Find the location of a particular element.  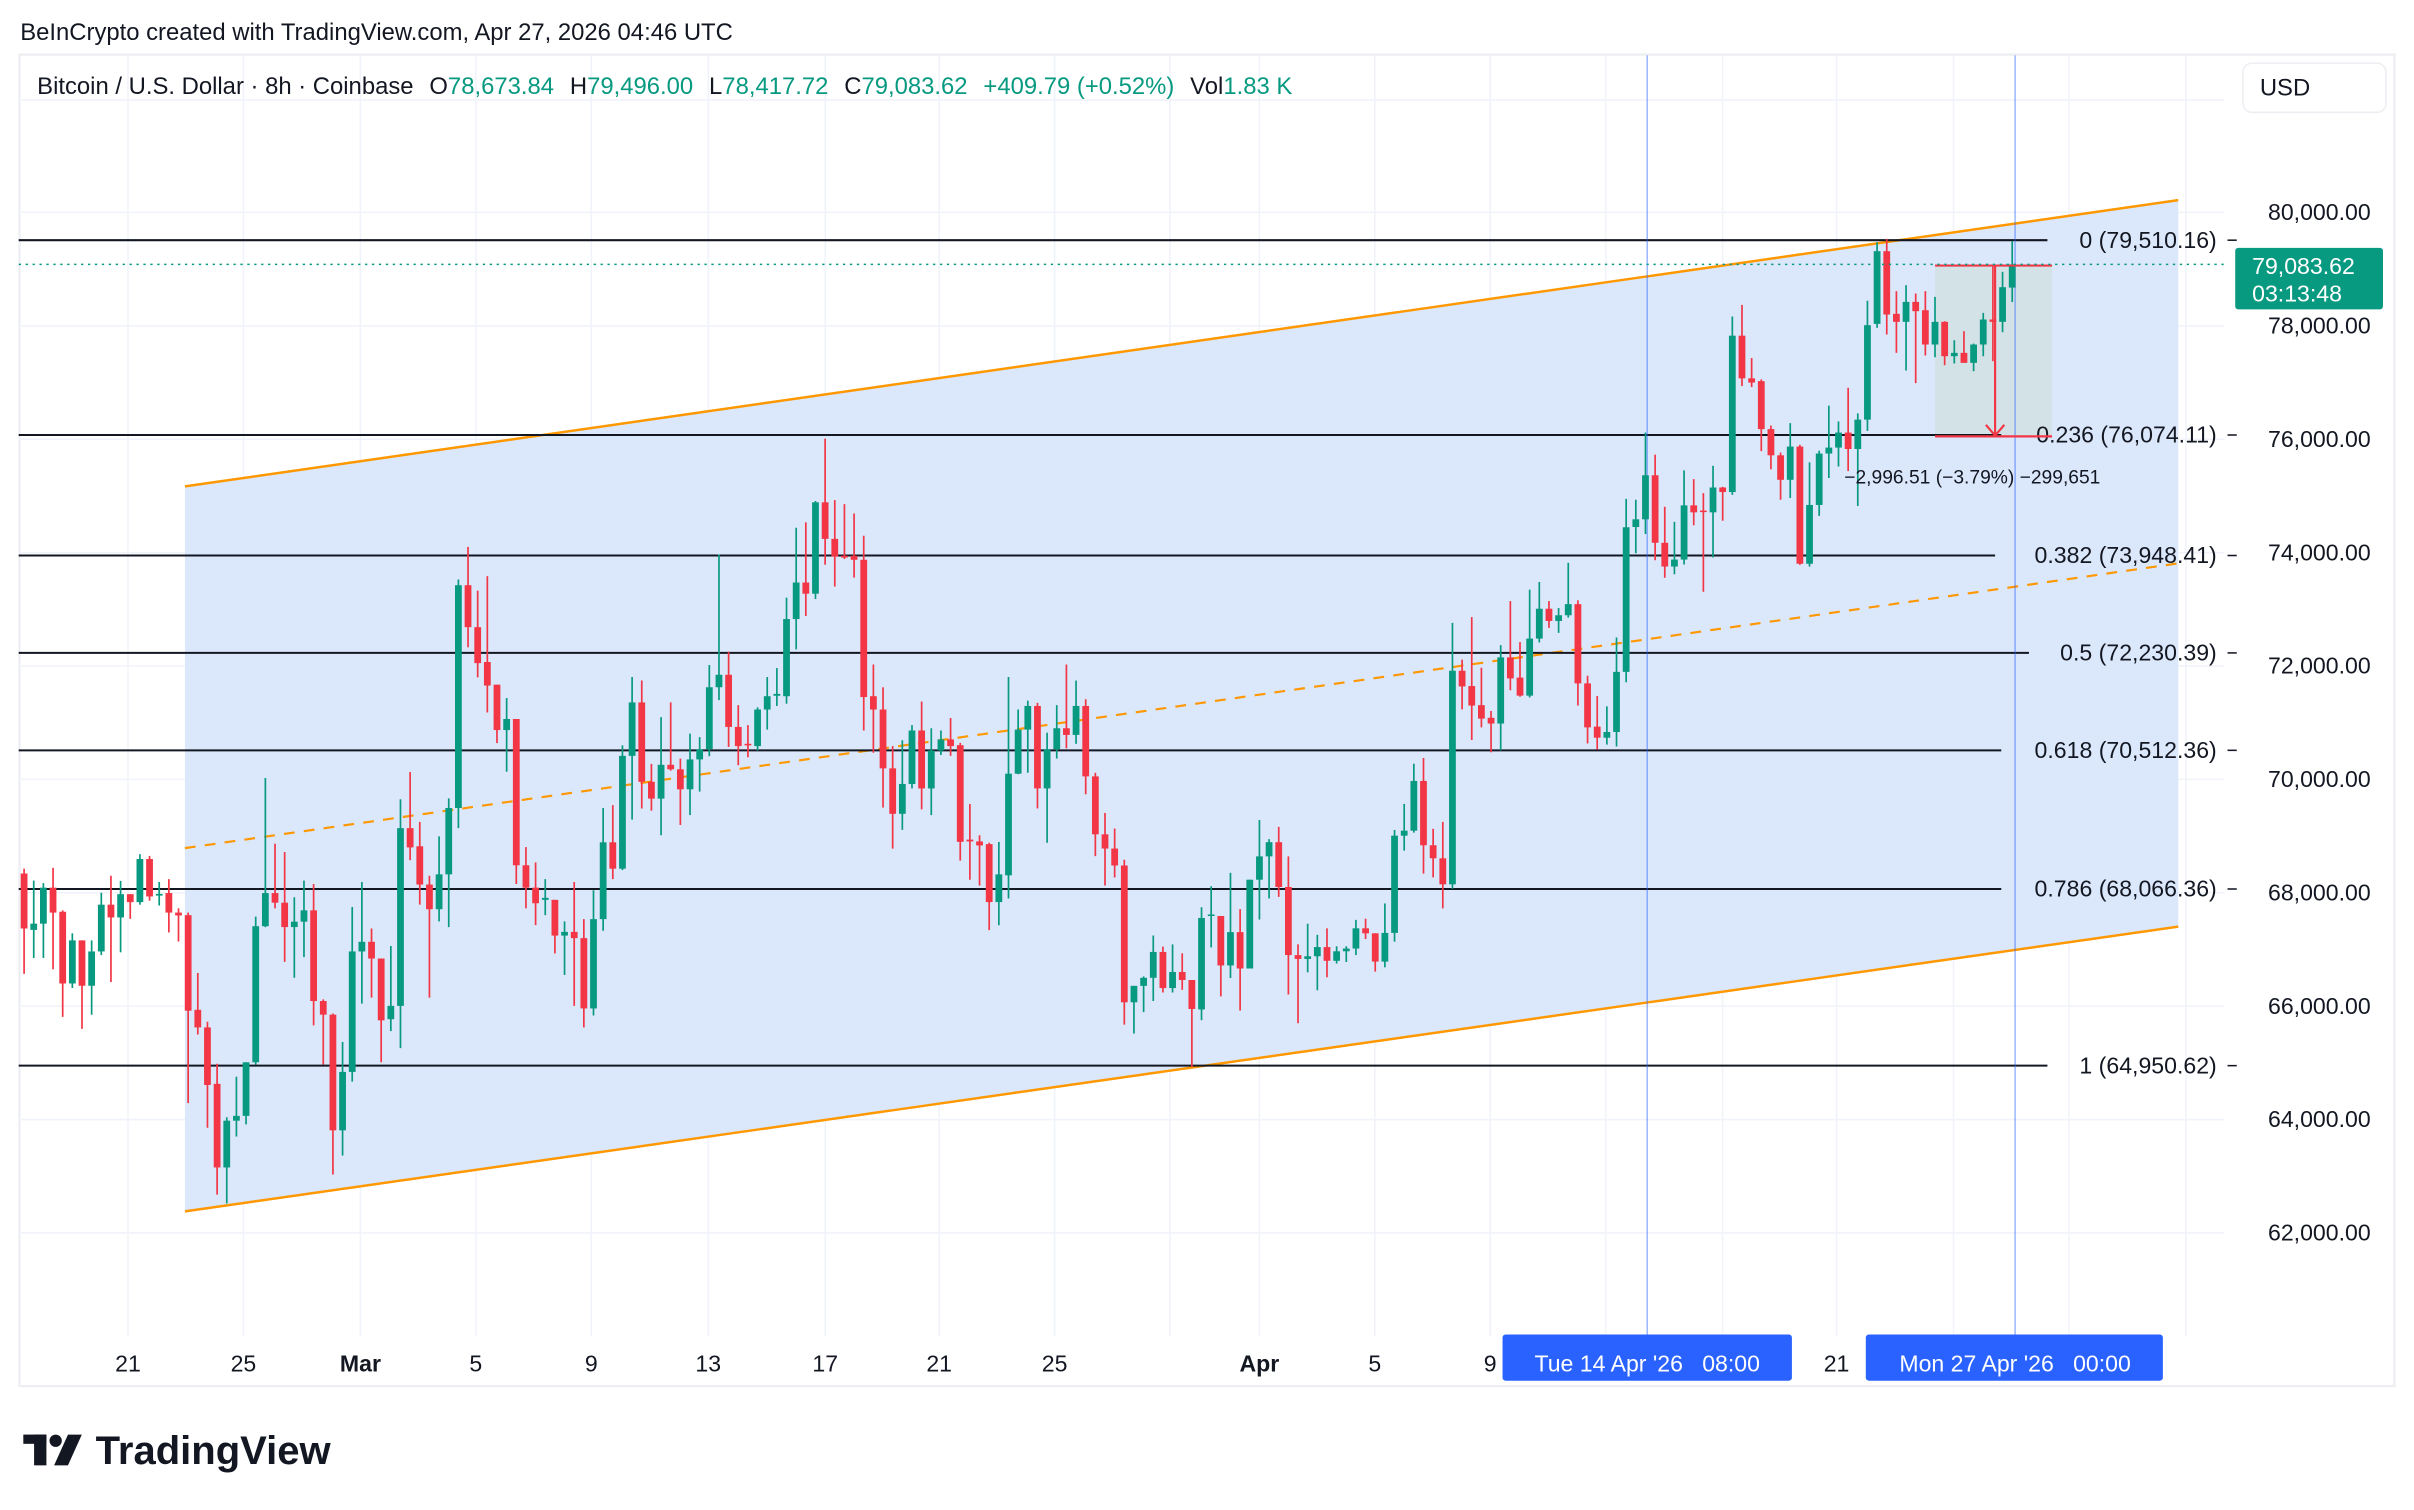

price-tick-label: 62,000.00 is located at coordinates (2319, 1233).